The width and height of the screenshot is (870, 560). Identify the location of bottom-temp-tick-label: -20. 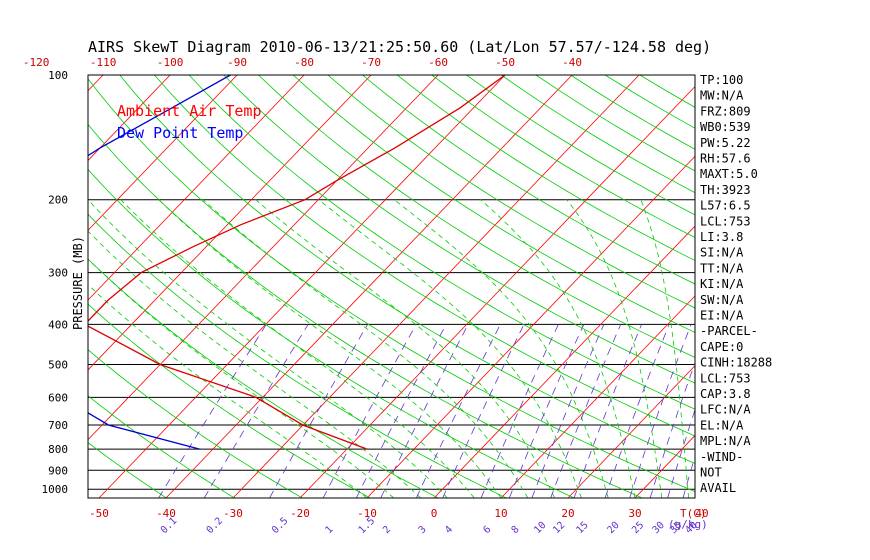
(300, 513).